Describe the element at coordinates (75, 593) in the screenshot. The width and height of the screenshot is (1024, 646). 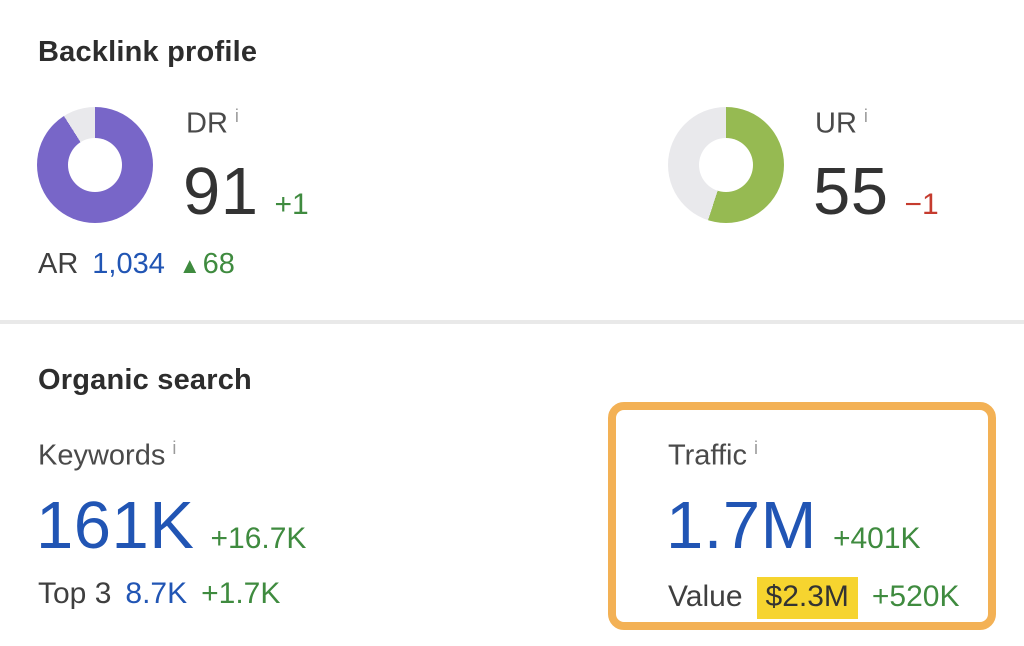
I see `top3-label: Top 3` at that location.